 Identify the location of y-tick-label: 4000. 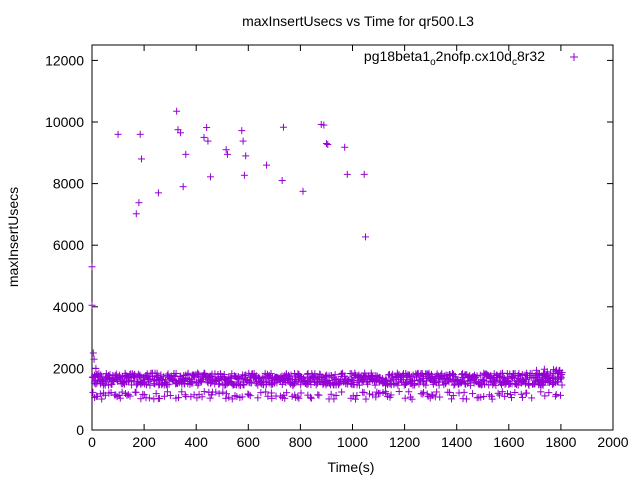
(68, 307).